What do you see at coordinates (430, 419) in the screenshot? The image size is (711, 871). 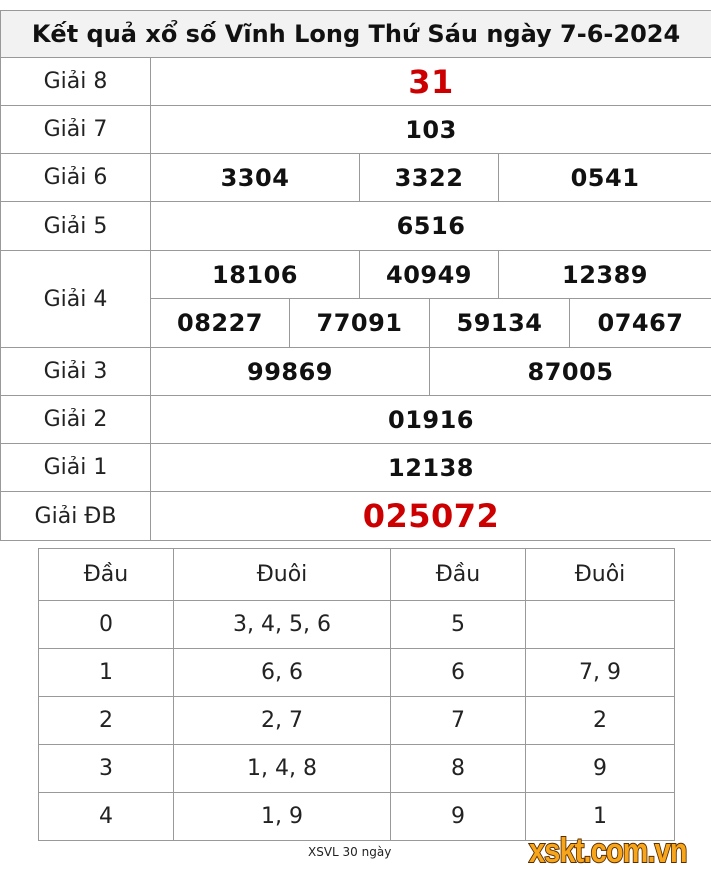 I see `prize-number: 01916` at bounding box center [430, 419].